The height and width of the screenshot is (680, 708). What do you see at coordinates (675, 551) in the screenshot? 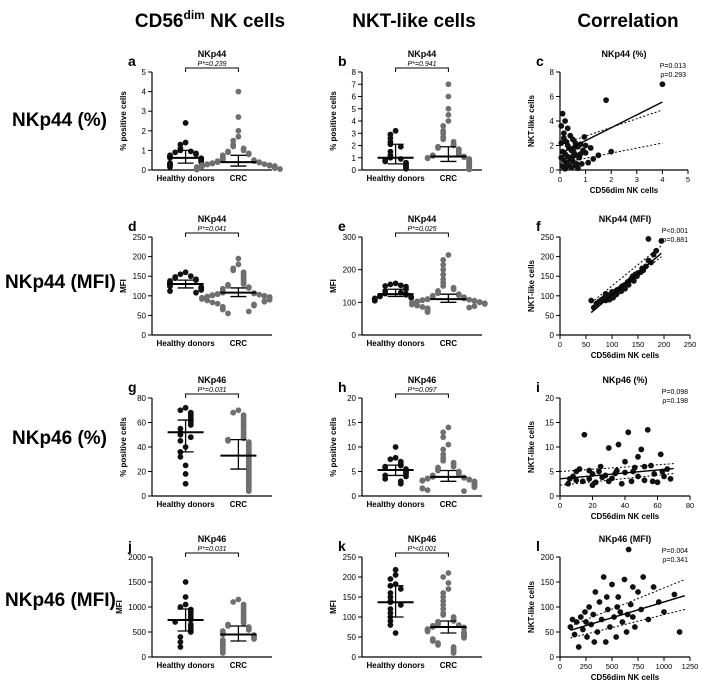
I see `p-value-l: P=0.004` at bounding box center [675, 551].